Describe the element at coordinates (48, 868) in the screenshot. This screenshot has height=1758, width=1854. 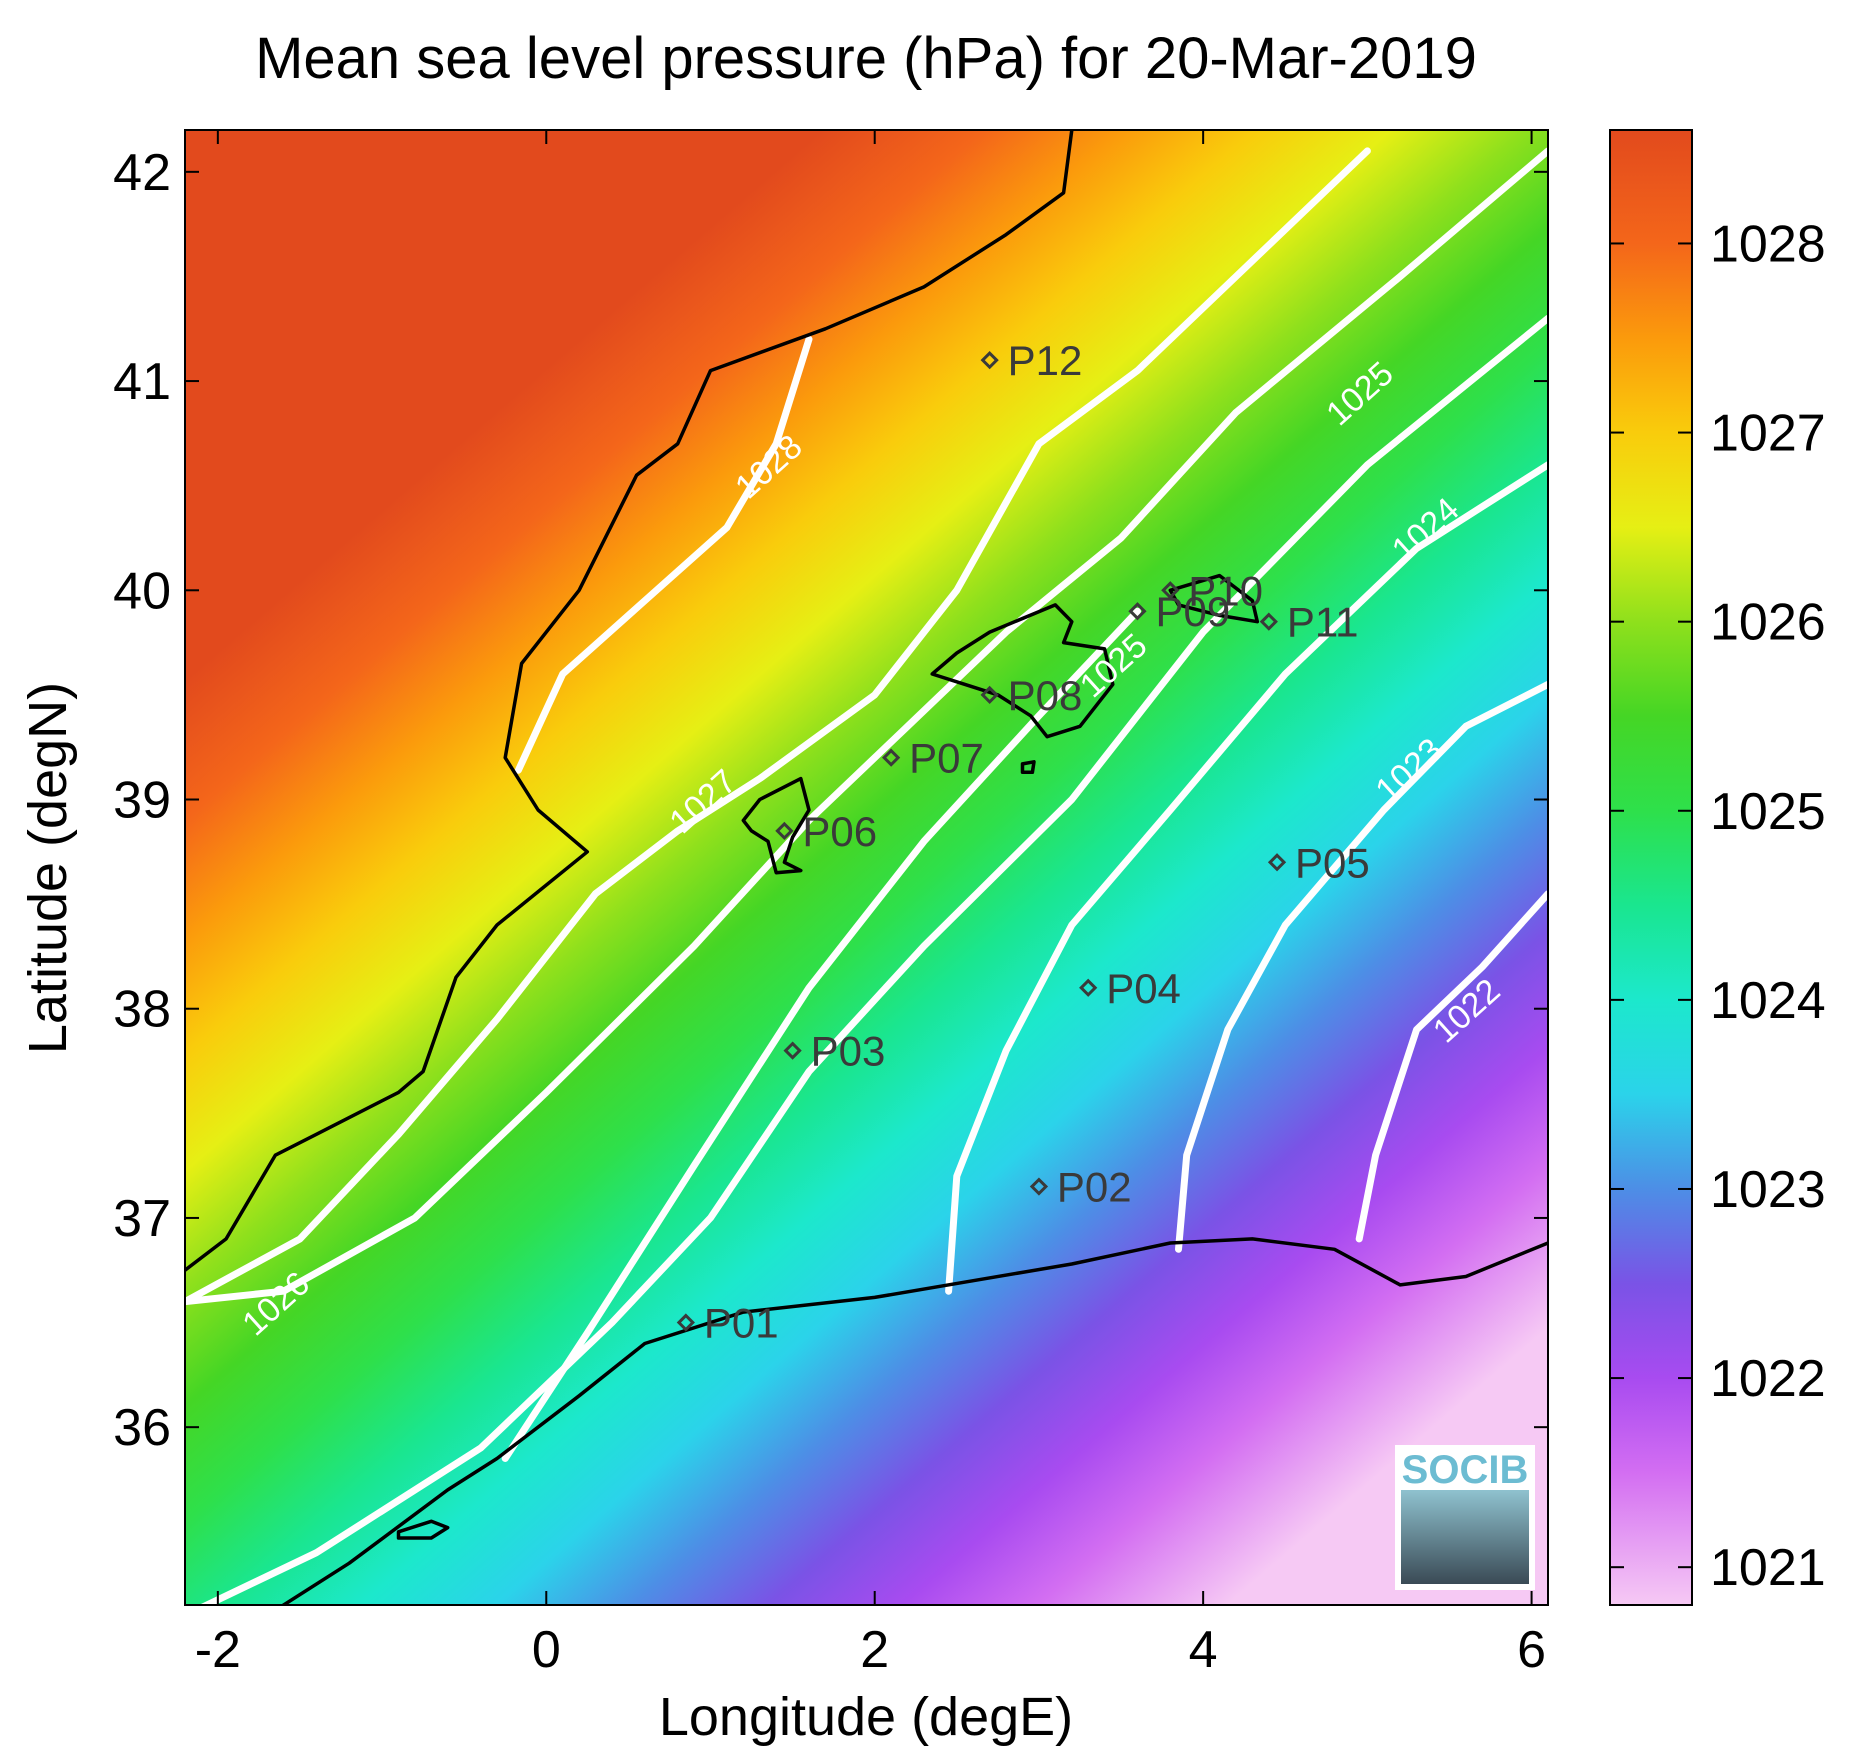
I see `y-axis-label: Latitude (degN)` at that location.